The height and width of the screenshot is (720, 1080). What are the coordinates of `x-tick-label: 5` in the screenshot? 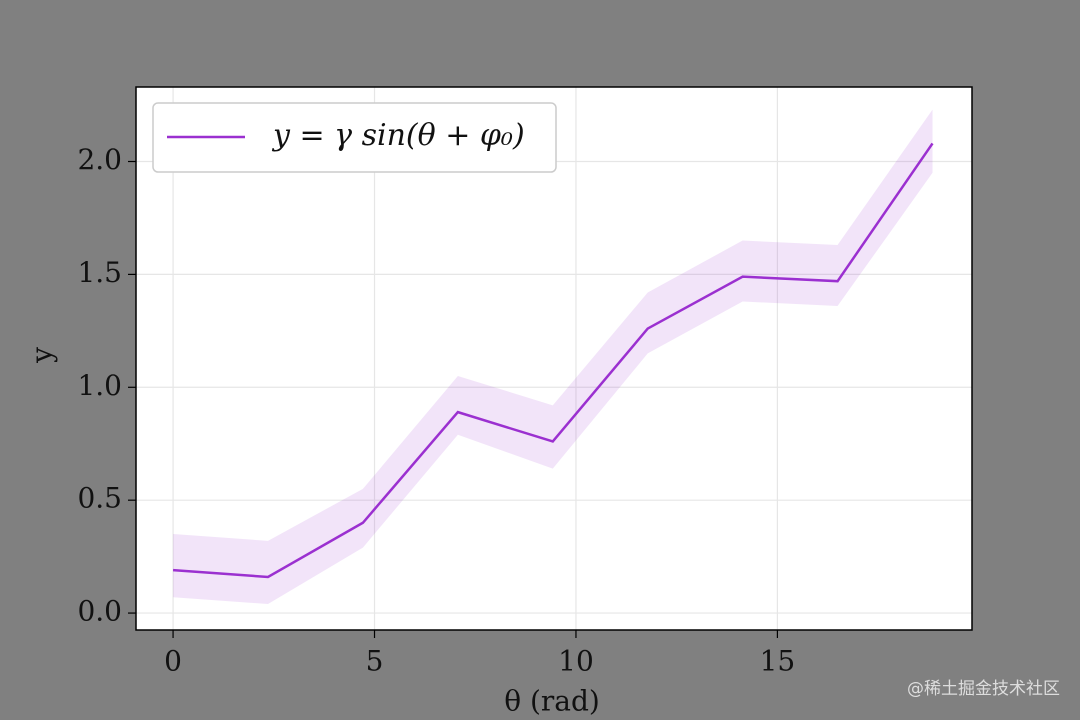 It's located at (375, 661).